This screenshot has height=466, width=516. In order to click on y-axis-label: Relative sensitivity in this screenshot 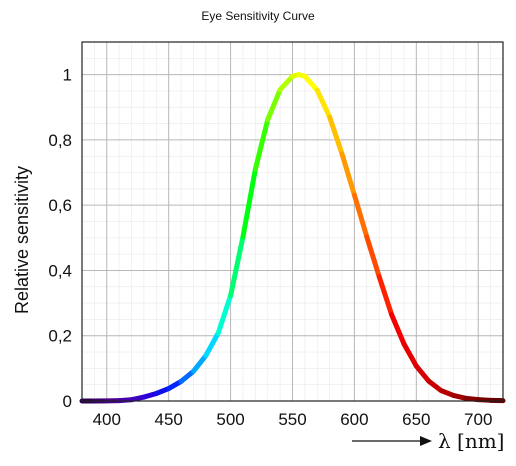, I will do `click(22, 240)`.